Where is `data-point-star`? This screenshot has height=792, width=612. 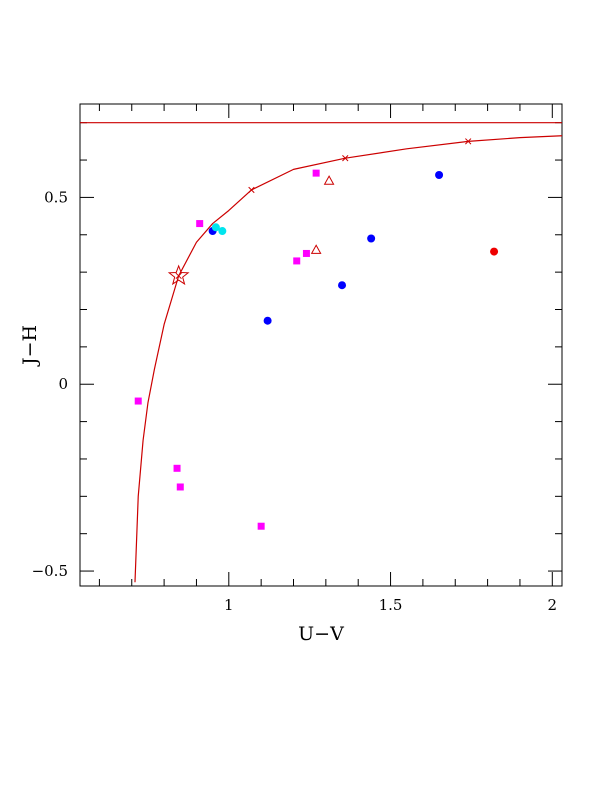
data-point-star is located at coordinates (178, 275).